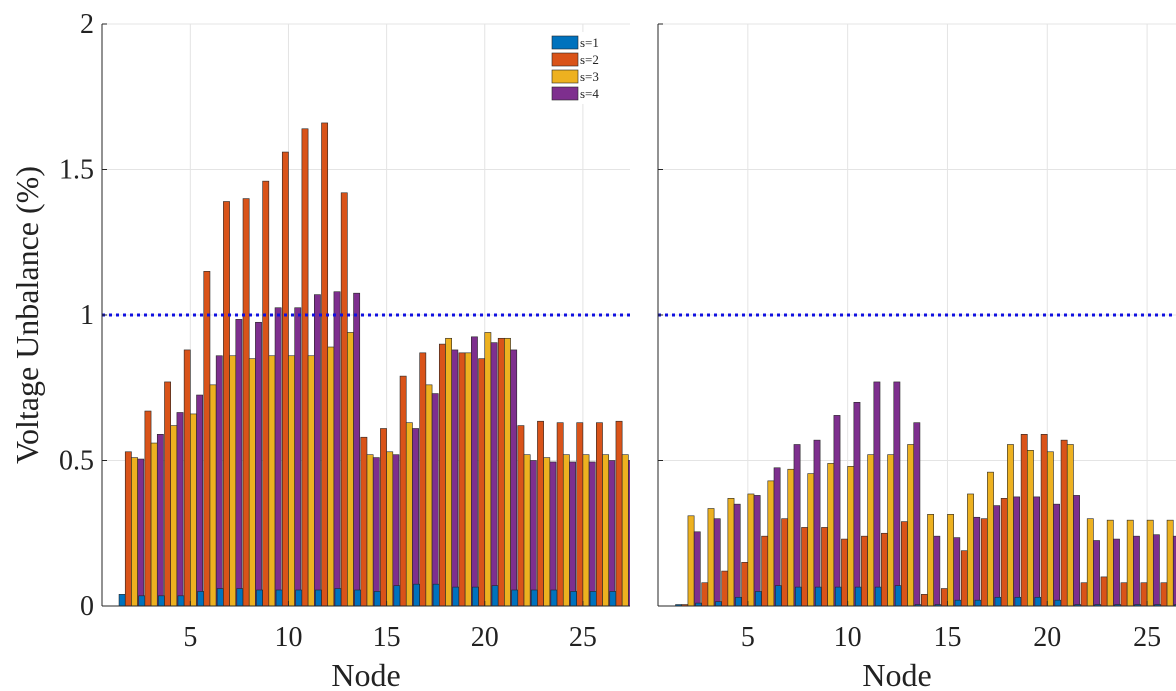  I want to click on bars, so click(925, 493).